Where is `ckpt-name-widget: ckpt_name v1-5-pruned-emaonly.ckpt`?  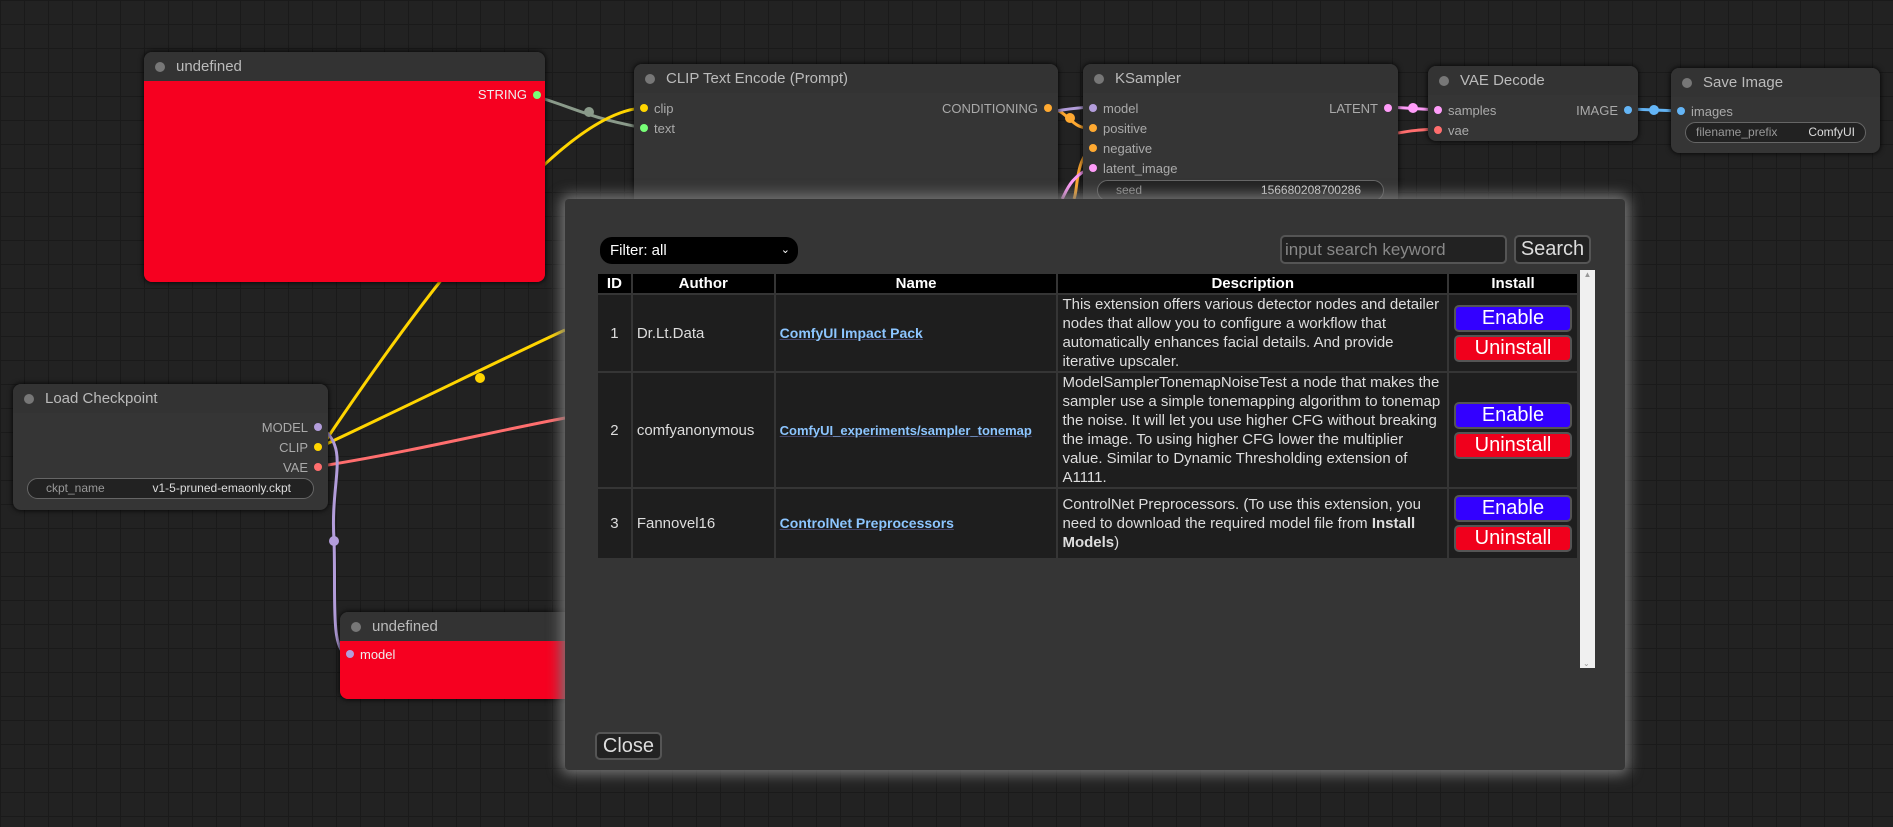
ckpt-name-widget: ckpt_name v1-5-pruned-emaonly.ckpt is located at coordinates (170, 488).